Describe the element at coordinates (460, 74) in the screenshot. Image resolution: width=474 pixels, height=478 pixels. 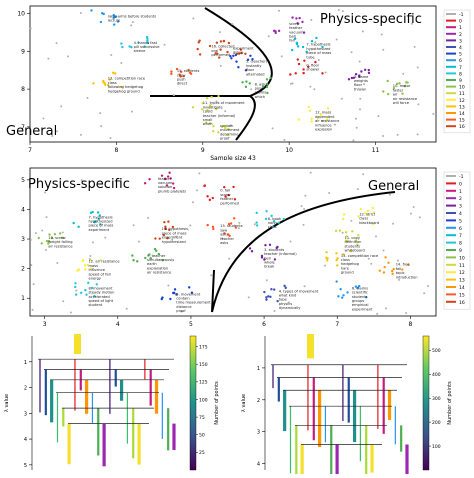
I see `legend-entry: 8` at that location.